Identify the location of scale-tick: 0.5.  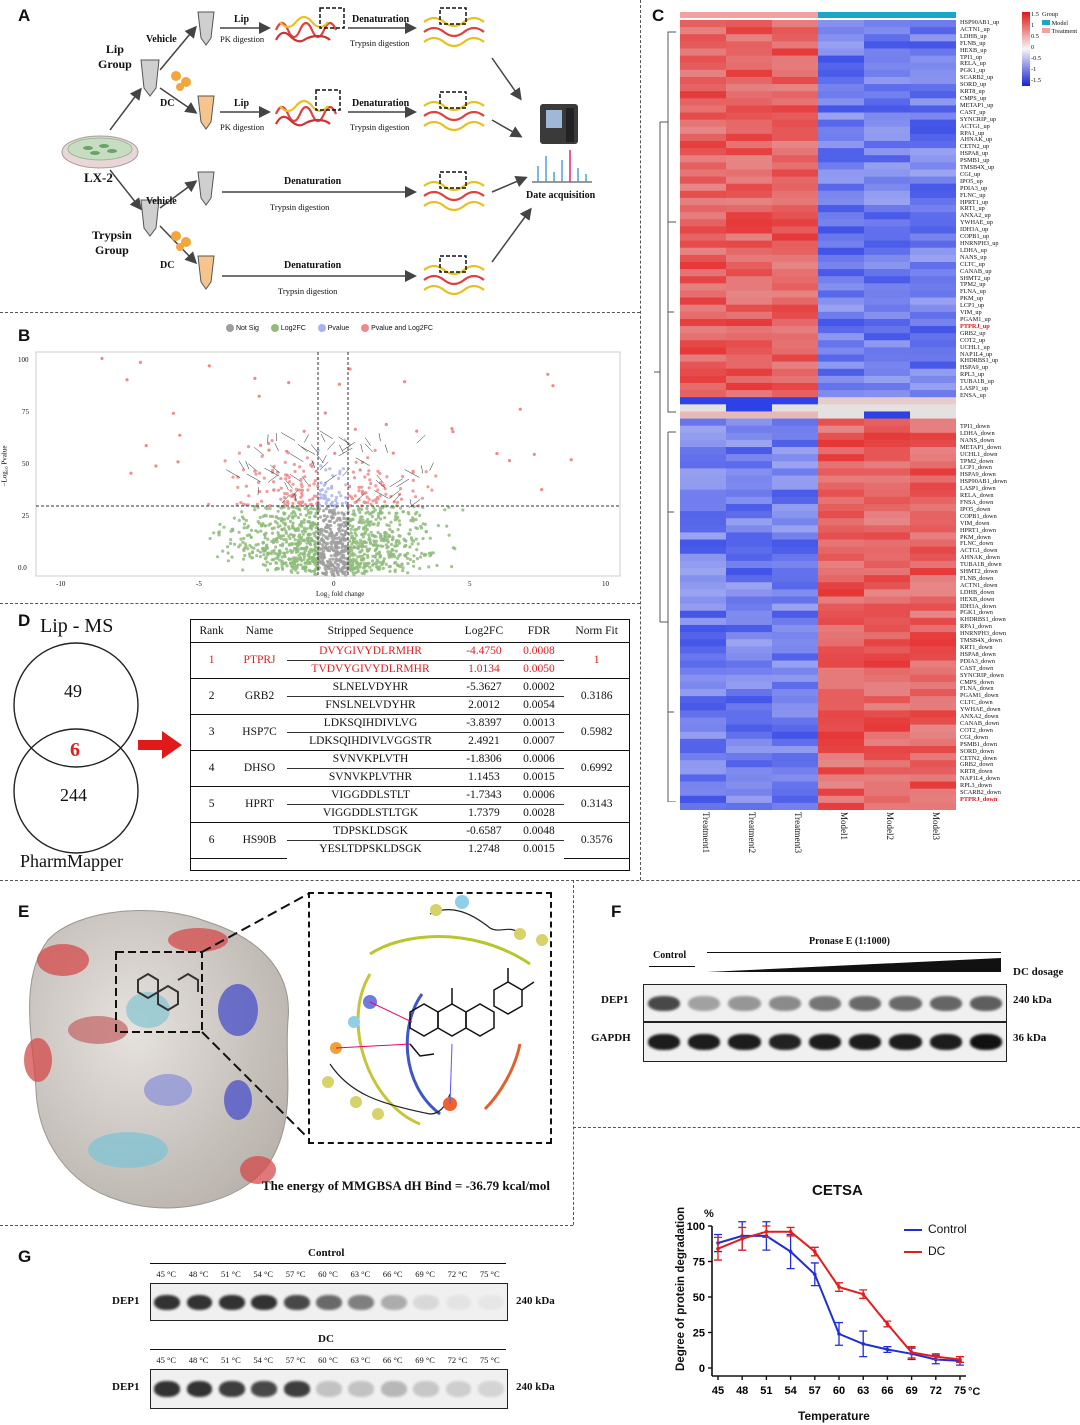
(1035, 36).